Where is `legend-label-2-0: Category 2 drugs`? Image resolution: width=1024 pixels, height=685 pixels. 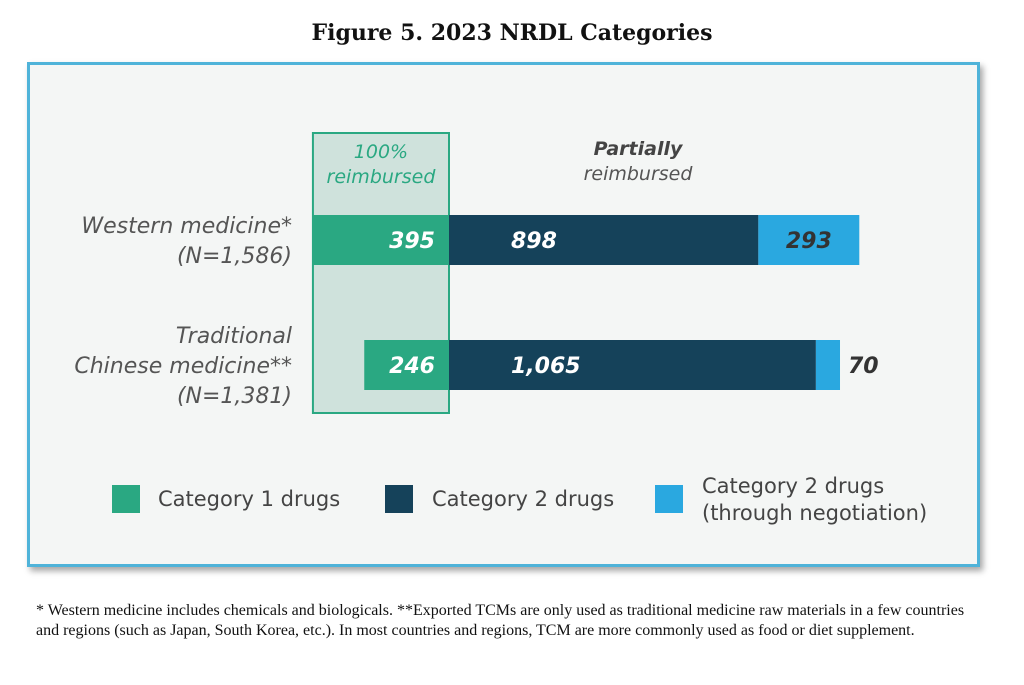
legend-label-2-0: Category 2 drugs is located at coordinates (793, 486).